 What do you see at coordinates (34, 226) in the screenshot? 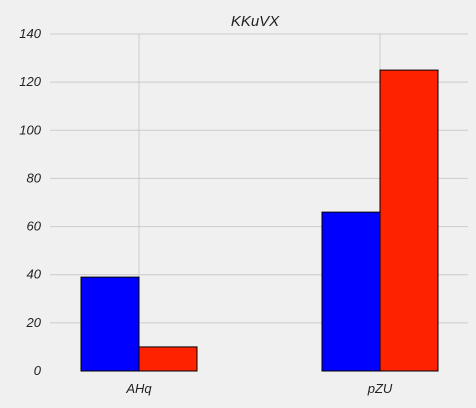
I see `y-tick-label: 60` at bounding box center [34, 226].